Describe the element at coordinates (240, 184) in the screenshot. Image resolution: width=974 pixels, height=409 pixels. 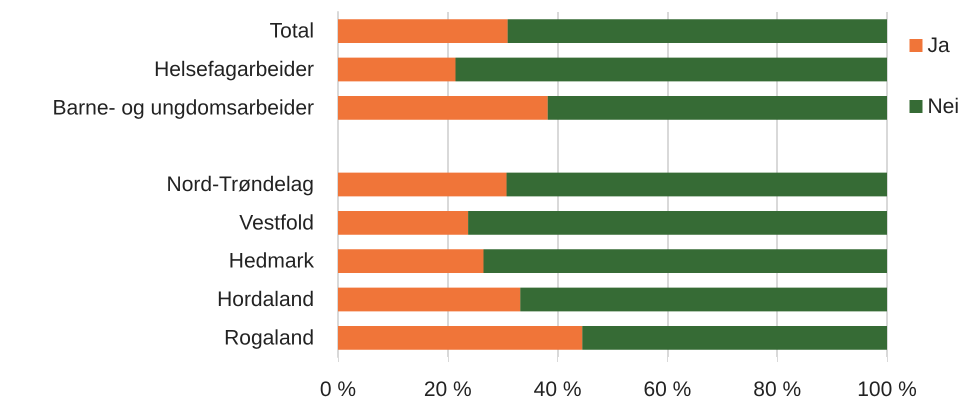
I see `y-tick-label: Nord-Trøndelag` at that location.